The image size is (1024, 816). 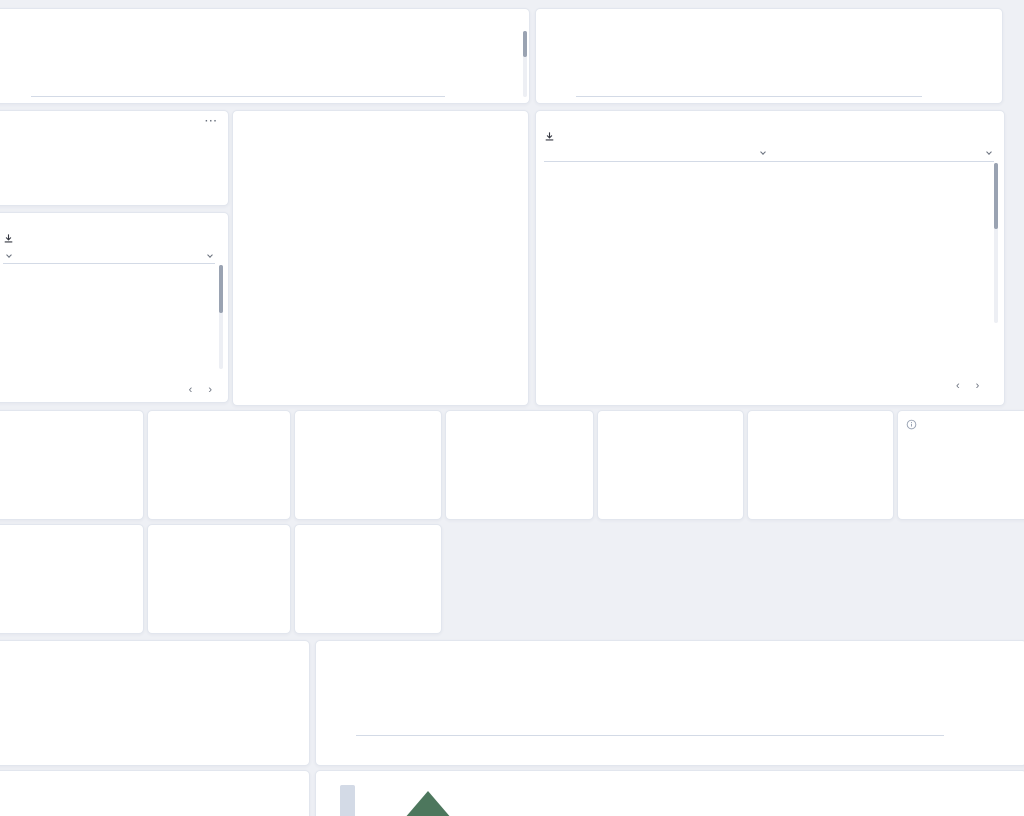 What do you see at coordinates (111, 706) in the screenshot?
I see `event-name-donut-chart` at bounding box center [111, 706].